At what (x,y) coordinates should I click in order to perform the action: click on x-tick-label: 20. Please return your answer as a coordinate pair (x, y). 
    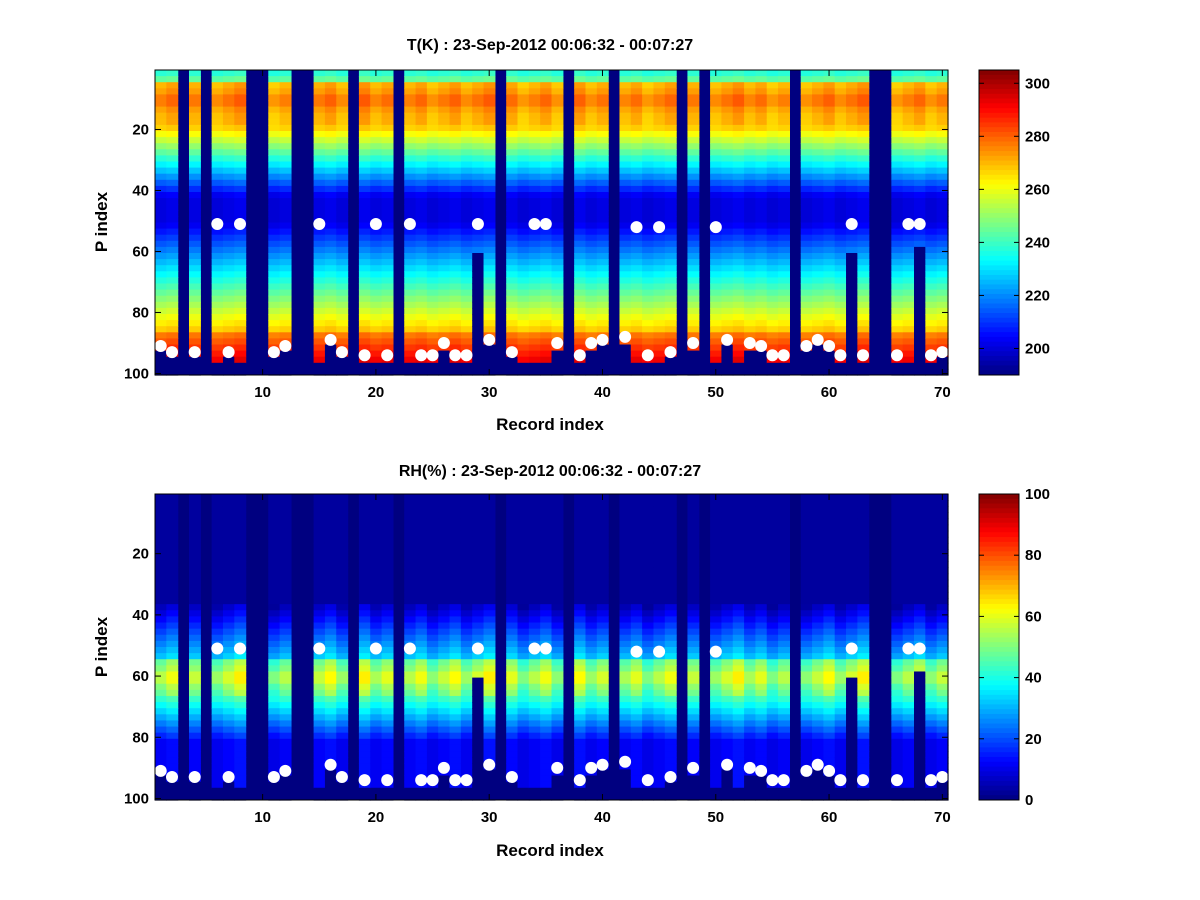
    Looking at the image, I should click on (376, 392).